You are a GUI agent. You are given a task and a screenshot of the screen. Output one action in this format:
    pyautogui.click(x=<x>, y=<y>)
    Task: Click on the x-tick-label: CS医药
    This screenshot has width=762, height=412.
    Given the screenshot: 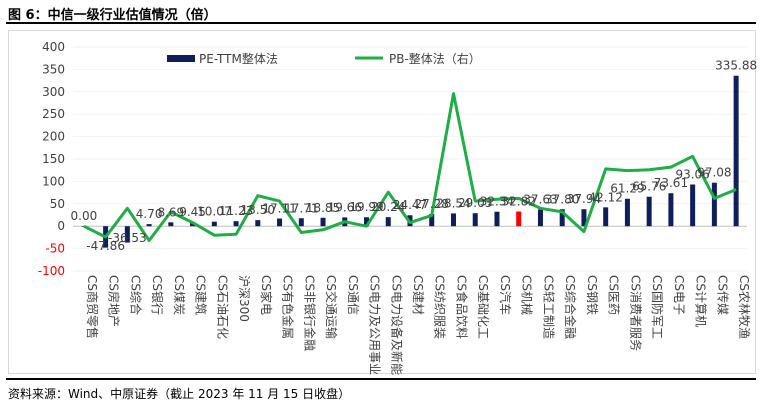 What is the action you would take?
    pyautogui.click(x=614, y=295)
    